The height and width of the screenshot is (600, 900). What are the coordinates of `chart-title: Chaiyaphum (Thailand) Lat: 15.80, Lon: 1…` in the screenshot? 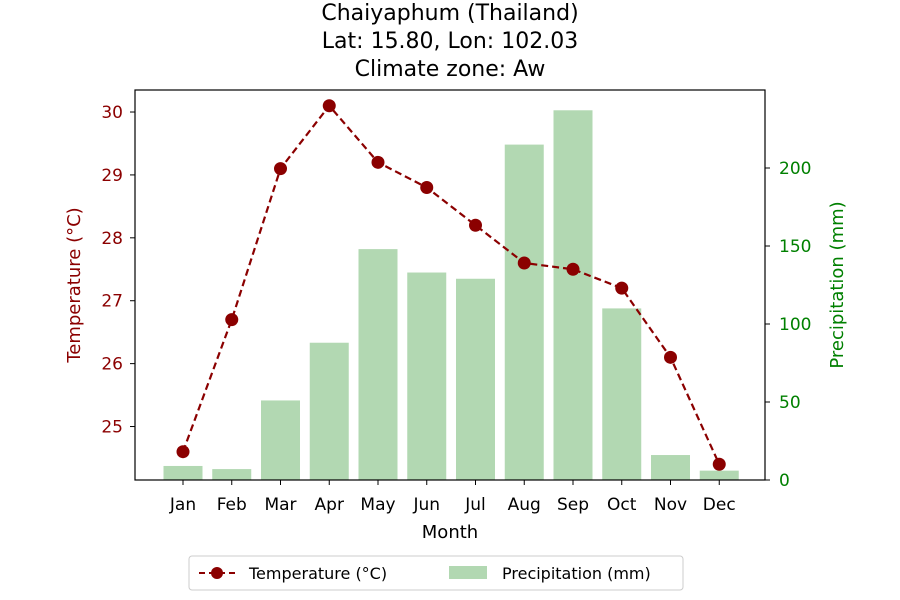 It's located at (450, 42).